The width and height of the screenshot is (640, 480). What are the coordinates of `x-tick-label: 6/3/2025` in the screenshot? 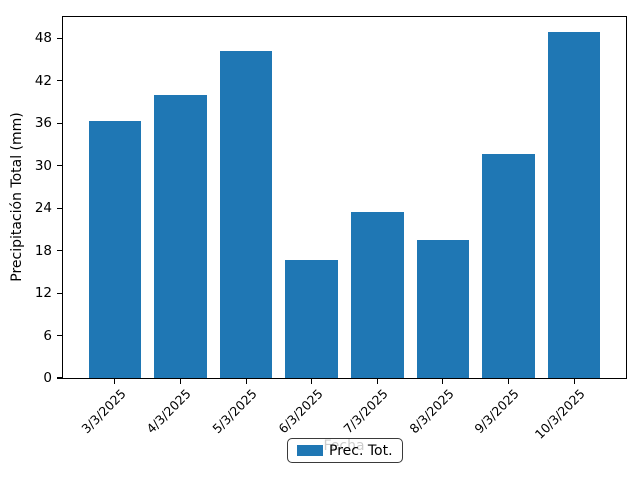 It's located at (300, 411).